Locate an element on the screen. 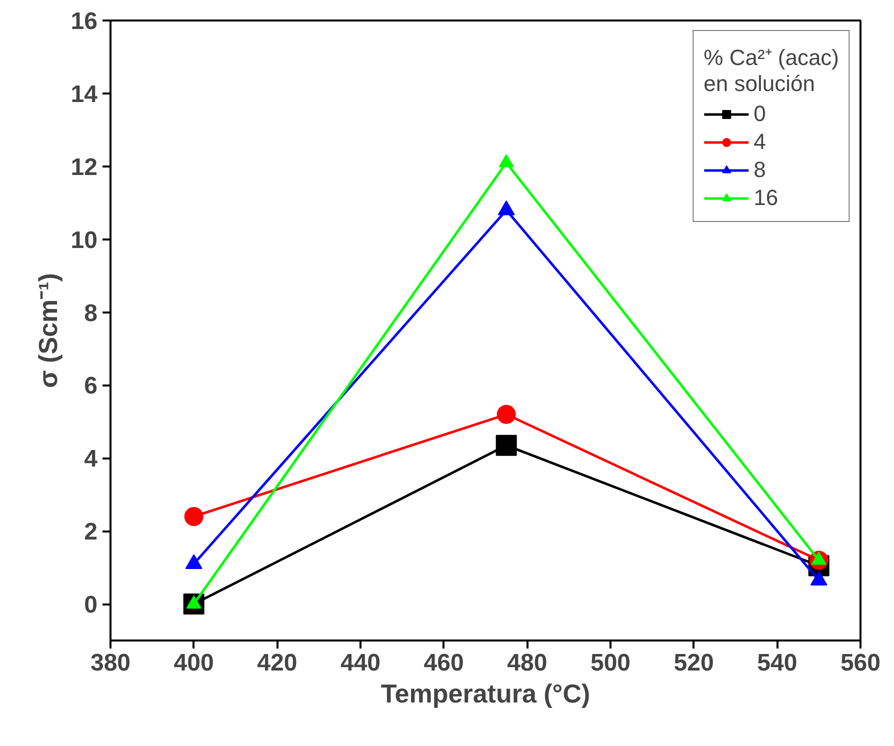 The height and width of the screenshot is (746, 894). y-tick-label: 16 is located at coordinates (84, 21).